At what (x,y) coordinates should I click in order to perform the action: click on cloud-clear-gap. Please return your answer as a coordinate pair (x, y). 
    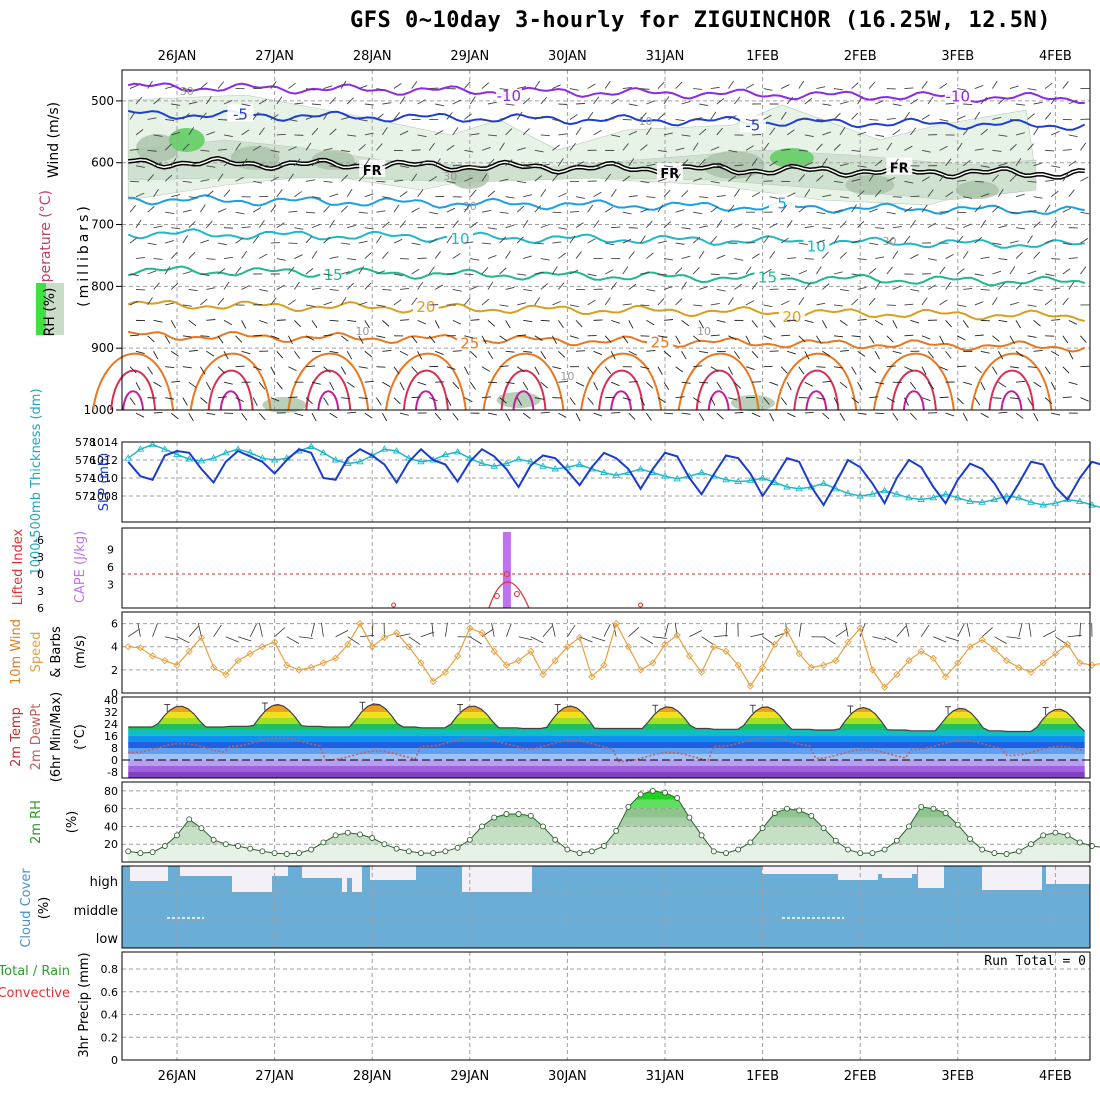
    Looking at the image, I should click on (897, 872).